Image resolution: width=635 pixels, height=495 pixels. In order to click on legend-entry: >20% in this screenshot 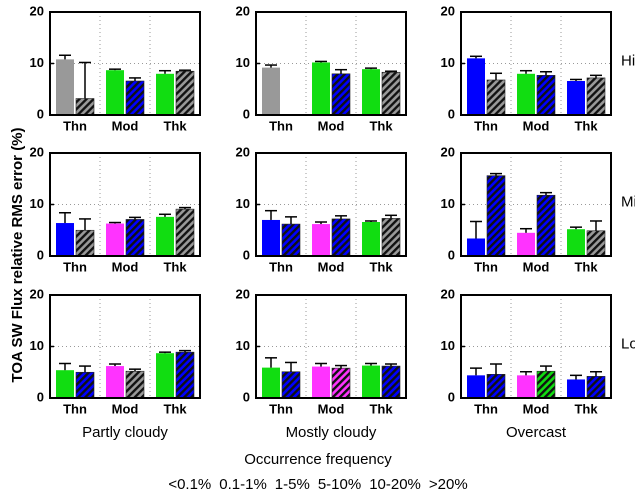, I will do `click(448, 484)`.